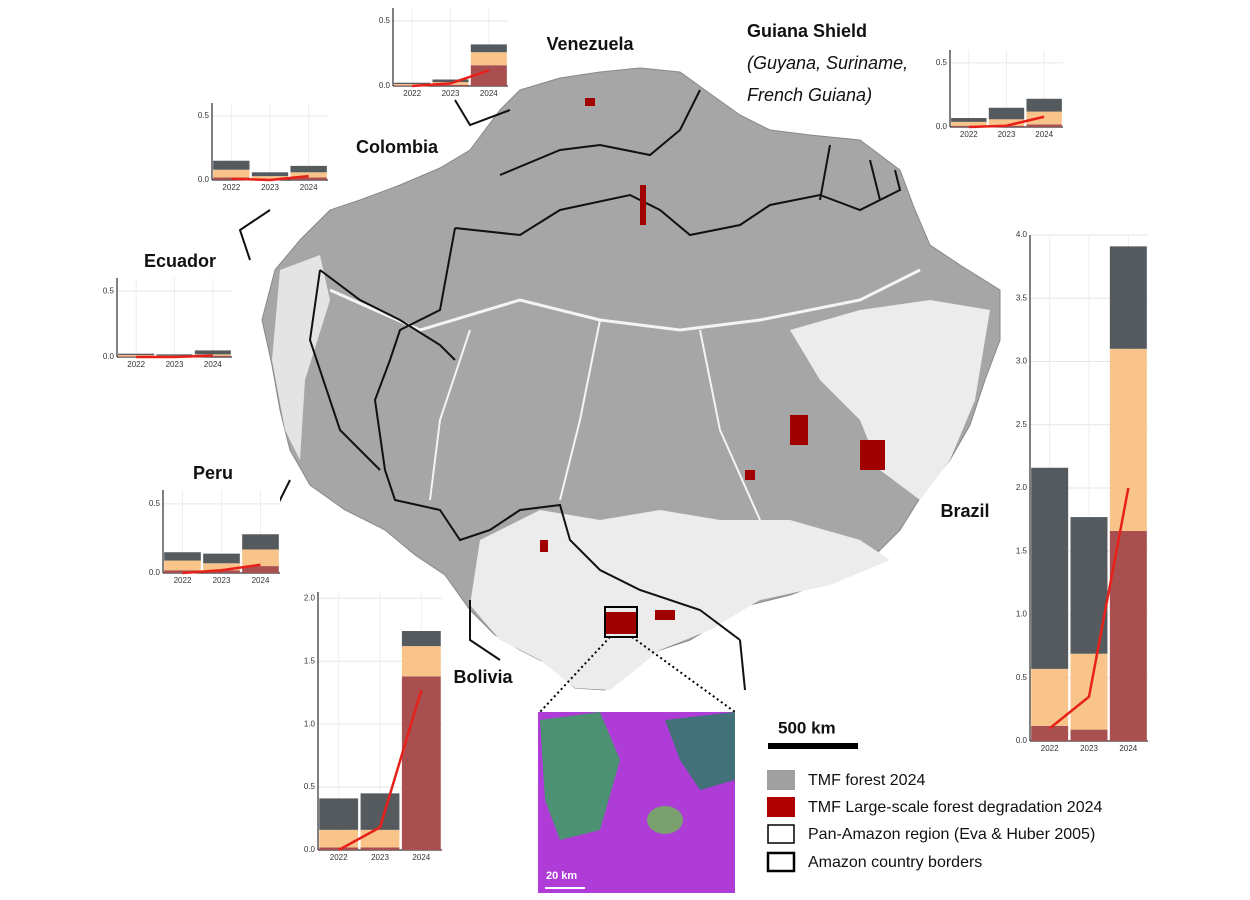 This screenshot has width=1250, height=900. Describe the element at coordinates (636, 802) in the screenshot. I see `satellite-inset: 20 km` at that location.